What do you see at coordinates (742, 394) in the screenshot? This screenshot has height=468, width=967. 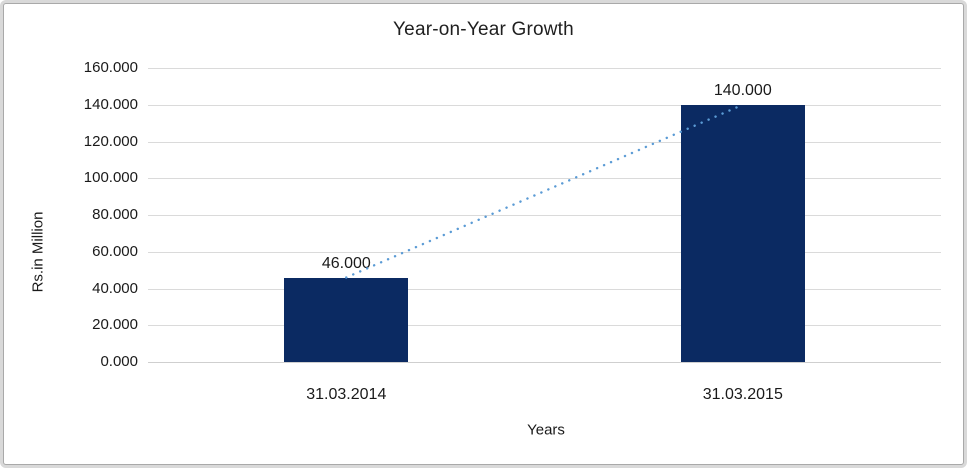 I see `x-tick-label: 31.03.2015` at bounding box center [742, 394].